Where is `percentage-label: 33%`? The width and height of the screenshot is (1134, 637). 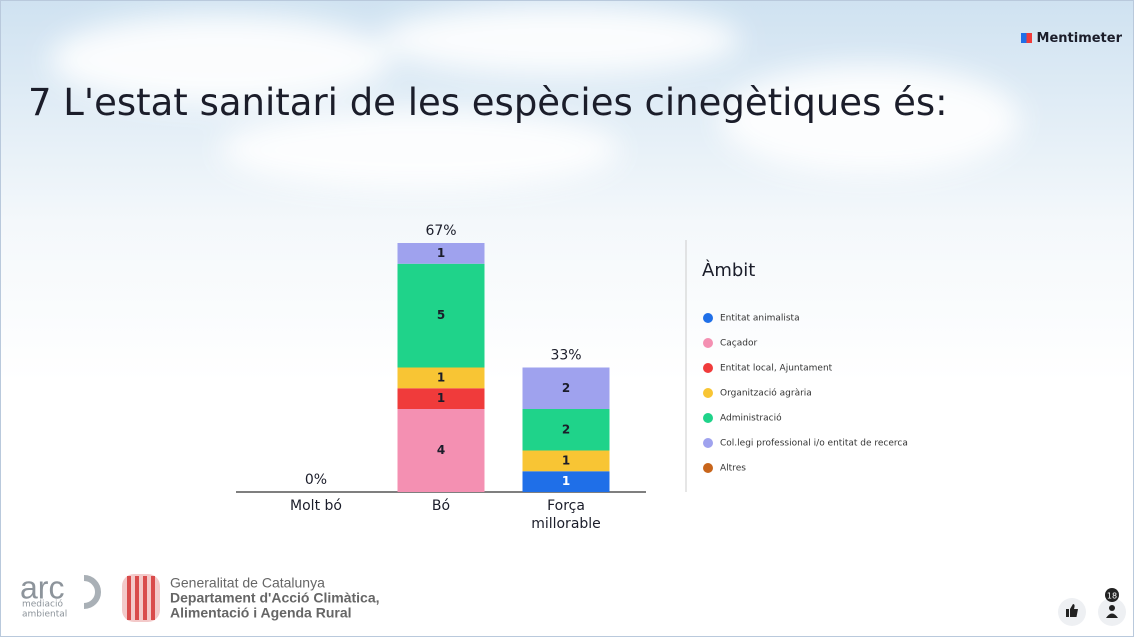
percentage-label: 33% is located at coordinates (565, 356).